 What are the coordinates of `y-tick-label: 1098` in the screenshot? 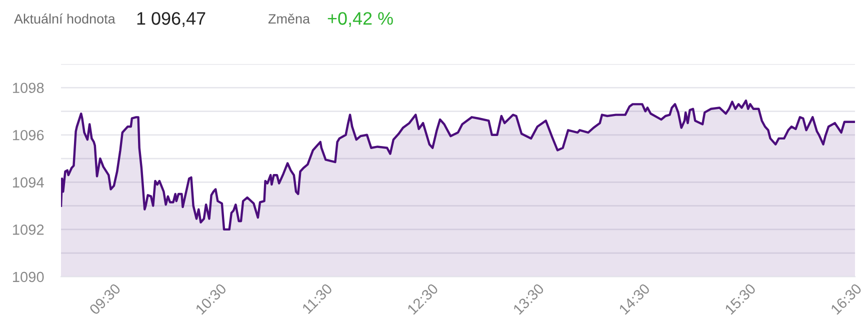 It's located at (28, 88).